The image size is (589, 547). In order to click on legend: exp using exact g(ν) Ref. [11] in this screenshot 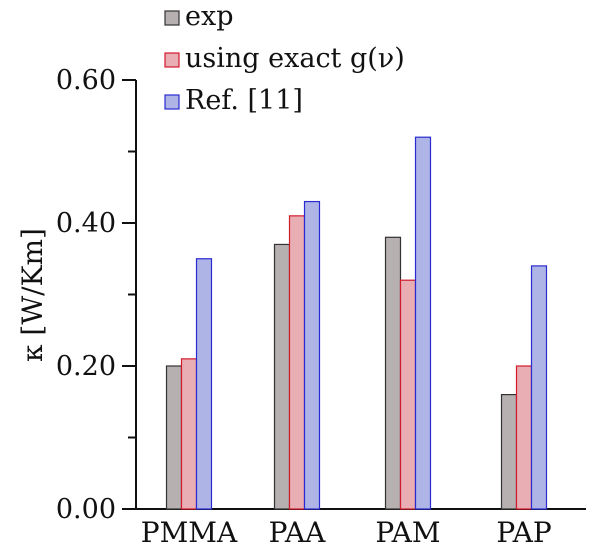, I will do `click(284, 58)`.